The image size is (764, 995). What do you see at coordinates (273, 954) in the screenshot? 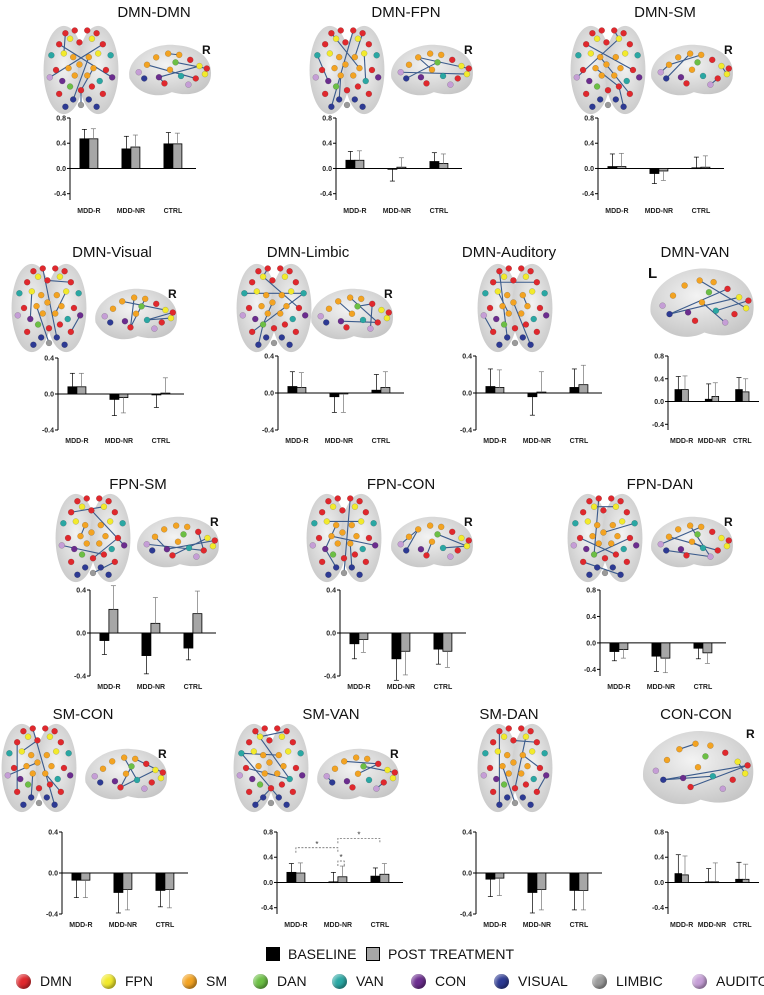
I see `legend-baseline-swatch` at bounding box center [273, 954].